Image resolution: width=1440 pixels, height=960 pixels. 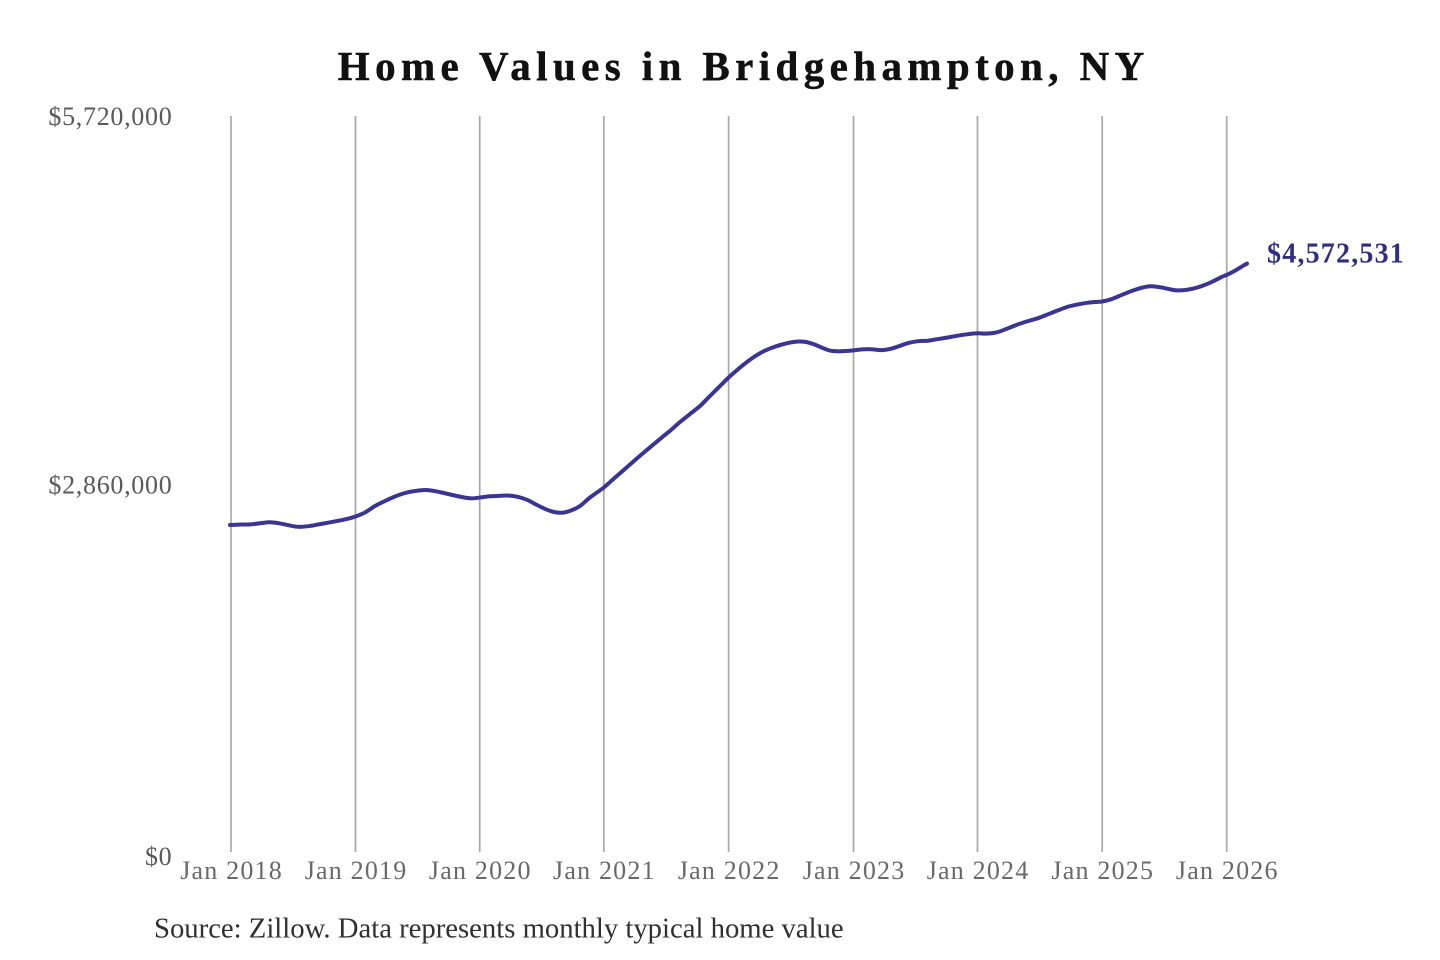 I want to click on svg-text: Jan 2019, so click(x=356, y=870).